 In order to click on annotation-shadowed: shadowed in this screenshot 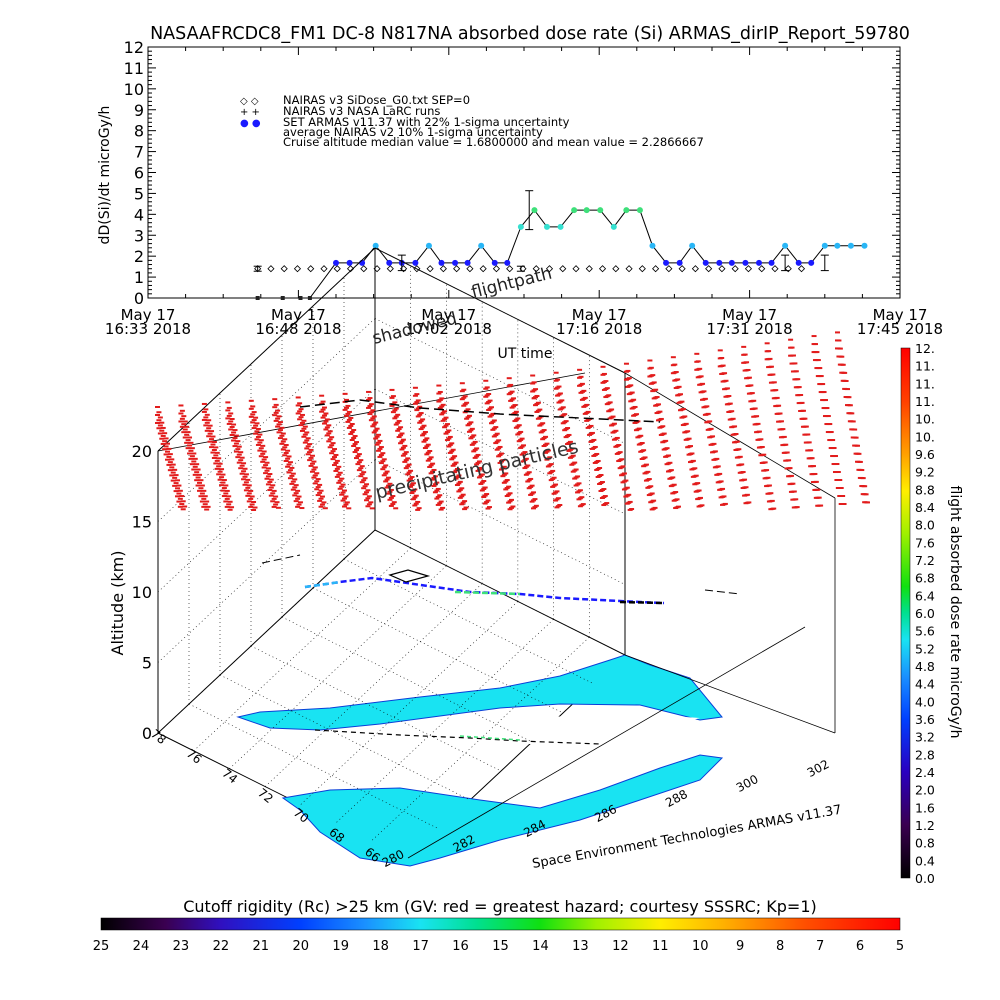, I will do `click(414, 329)`.